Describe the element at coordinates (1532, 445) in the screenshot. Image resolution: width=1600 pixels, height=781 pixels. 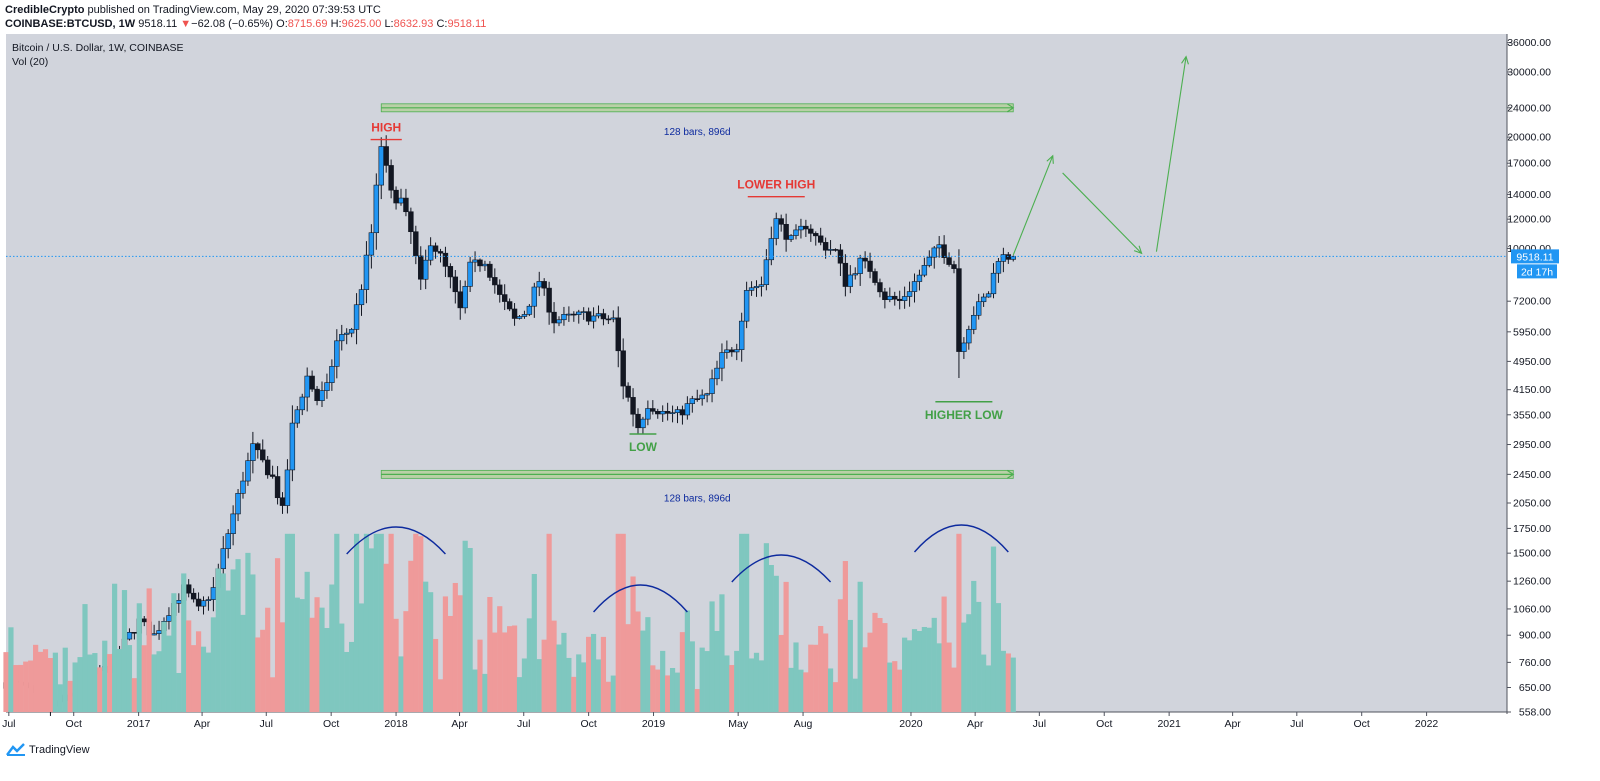
I see `y-tick-label: 2950.00` at that location.